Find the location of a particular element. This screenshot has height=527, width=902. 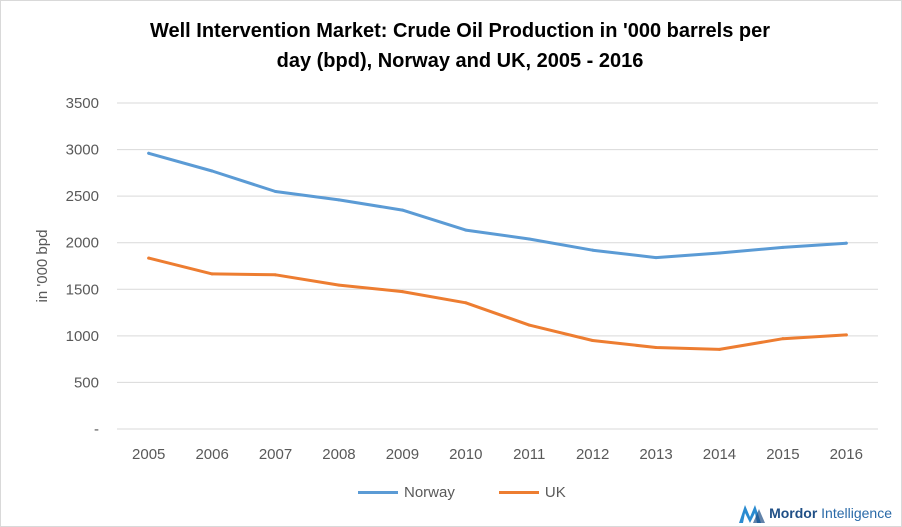

x-tick-label: 2011 is located at coordinates (529, 454).